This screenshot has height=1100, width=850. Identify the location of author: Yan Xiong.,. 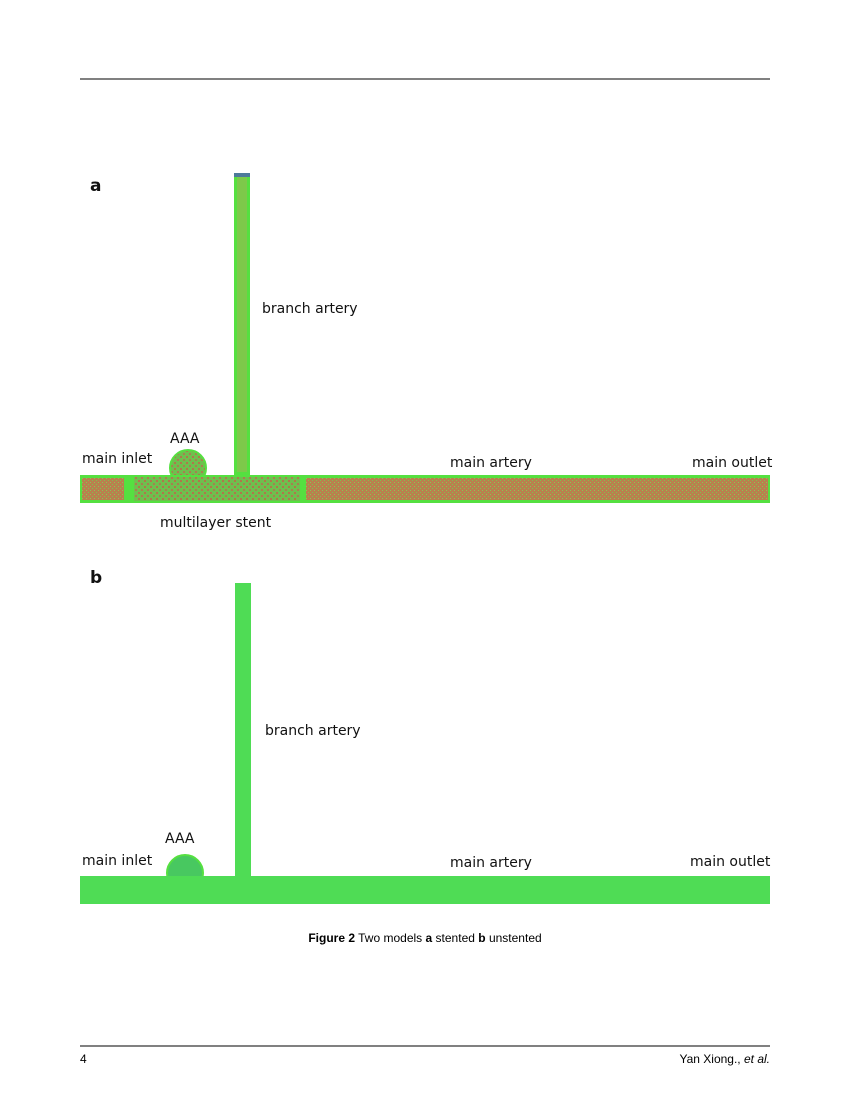
(710, 1059).